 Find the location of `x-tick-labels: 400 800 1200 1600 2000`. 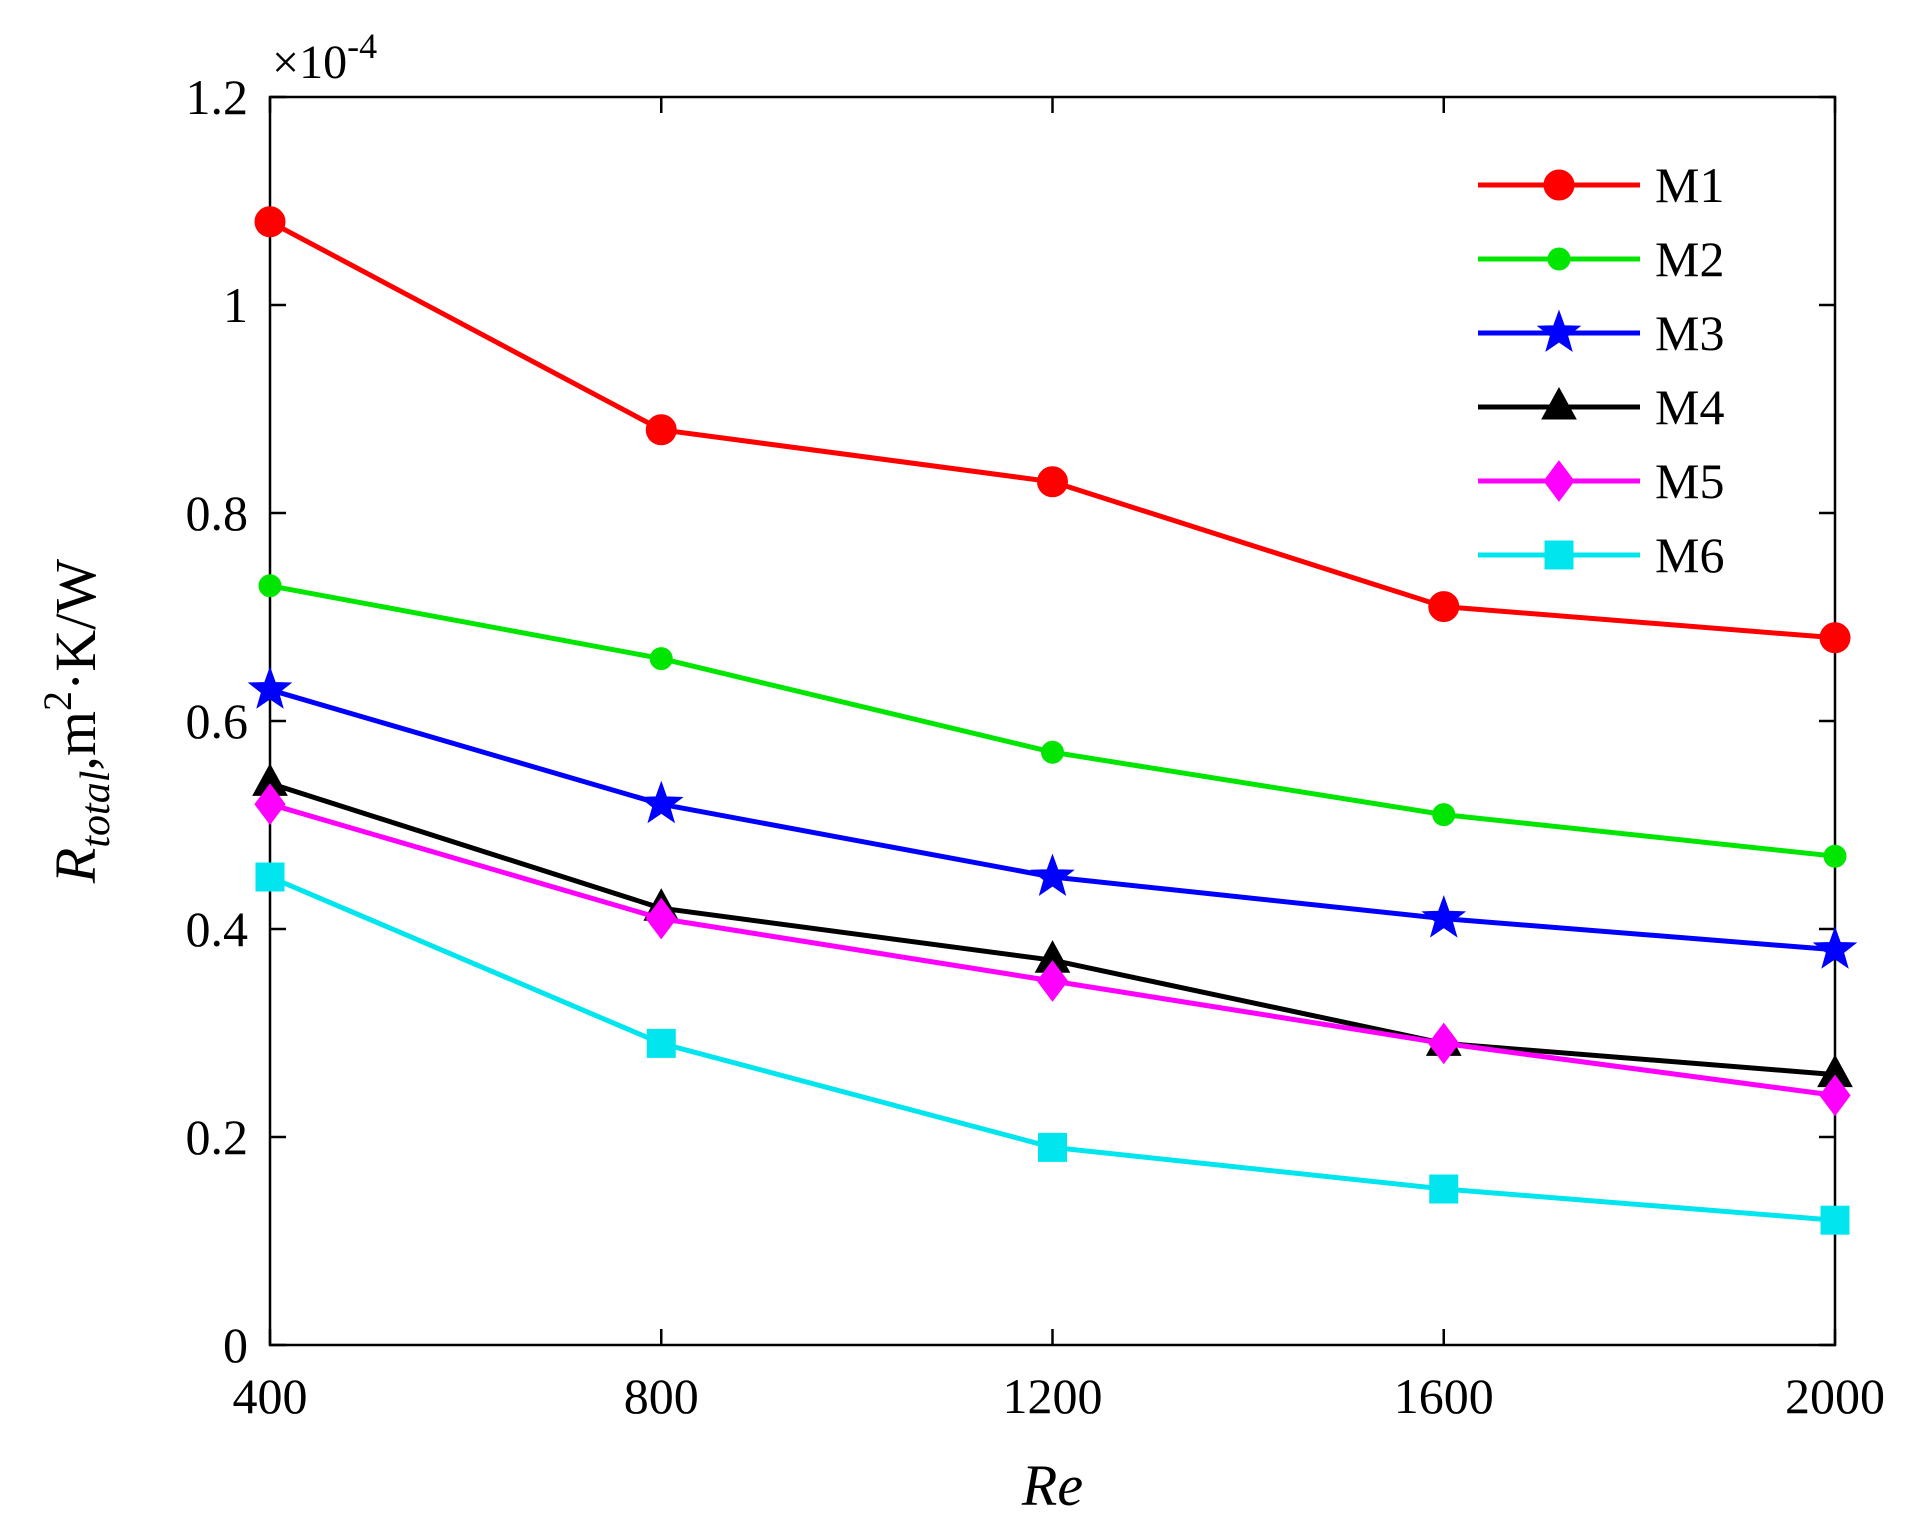

x-tick-labels: 400 800 1200 1600 2000 is located at coordinates (1059, 1396).